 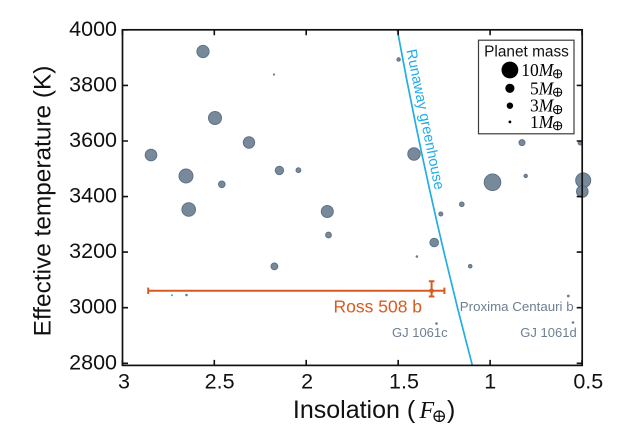 I want to click on svg-text: 3000, so click(x=93, y=307).